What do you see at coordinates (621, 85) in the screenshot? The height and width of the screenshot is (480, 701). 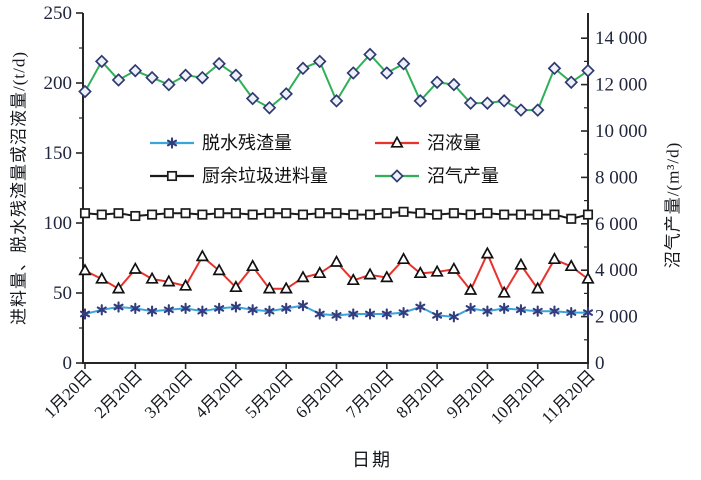 I see `right-tick-label: 12 000` at bounding box center [621, 85].